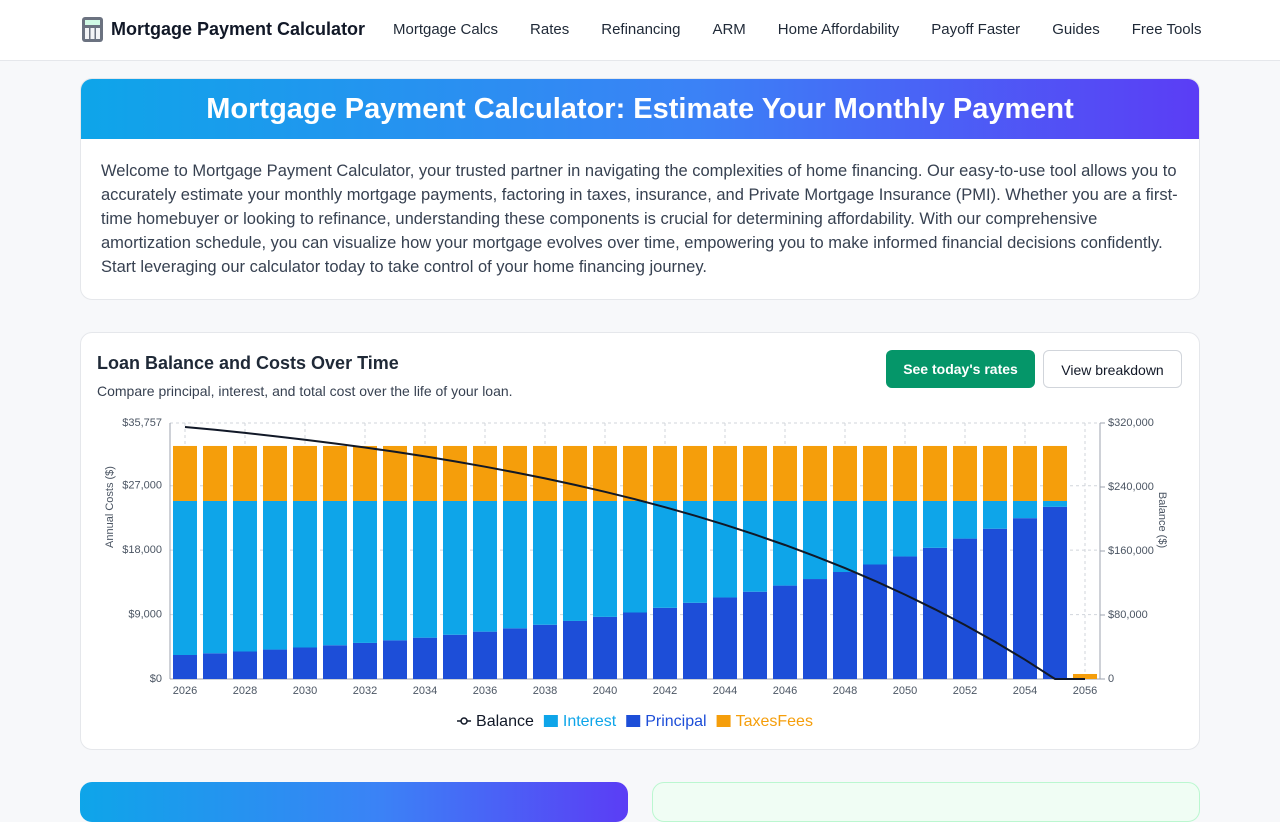 This screenshot has height=822, width=1280. Describe the element at coordinates (665, 691) in the screenshot. I see `x-tick-label: 2042` at that location.